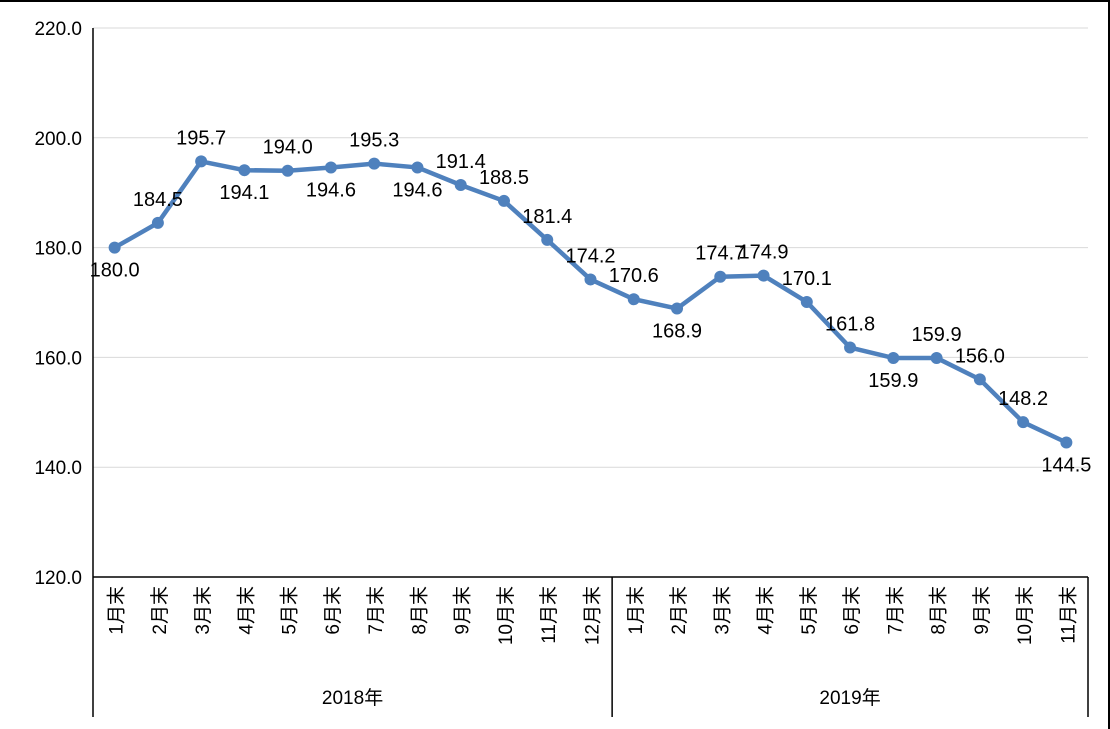 The height and width of the screenshot is (729, 1110). Describe the element at coordinates (593, 615) in the screenshot. I see `x-axis-tick-label: 12月末` at that location.